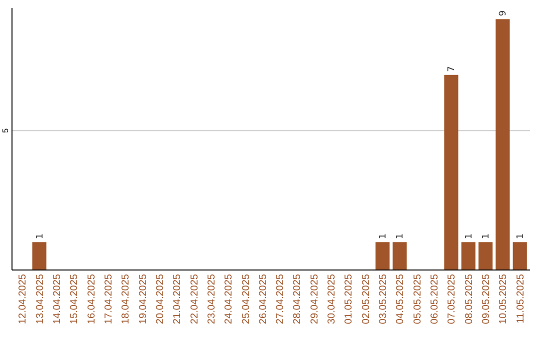  I want to click on x-tick-label: 23.04.2025, so click(212, 299).